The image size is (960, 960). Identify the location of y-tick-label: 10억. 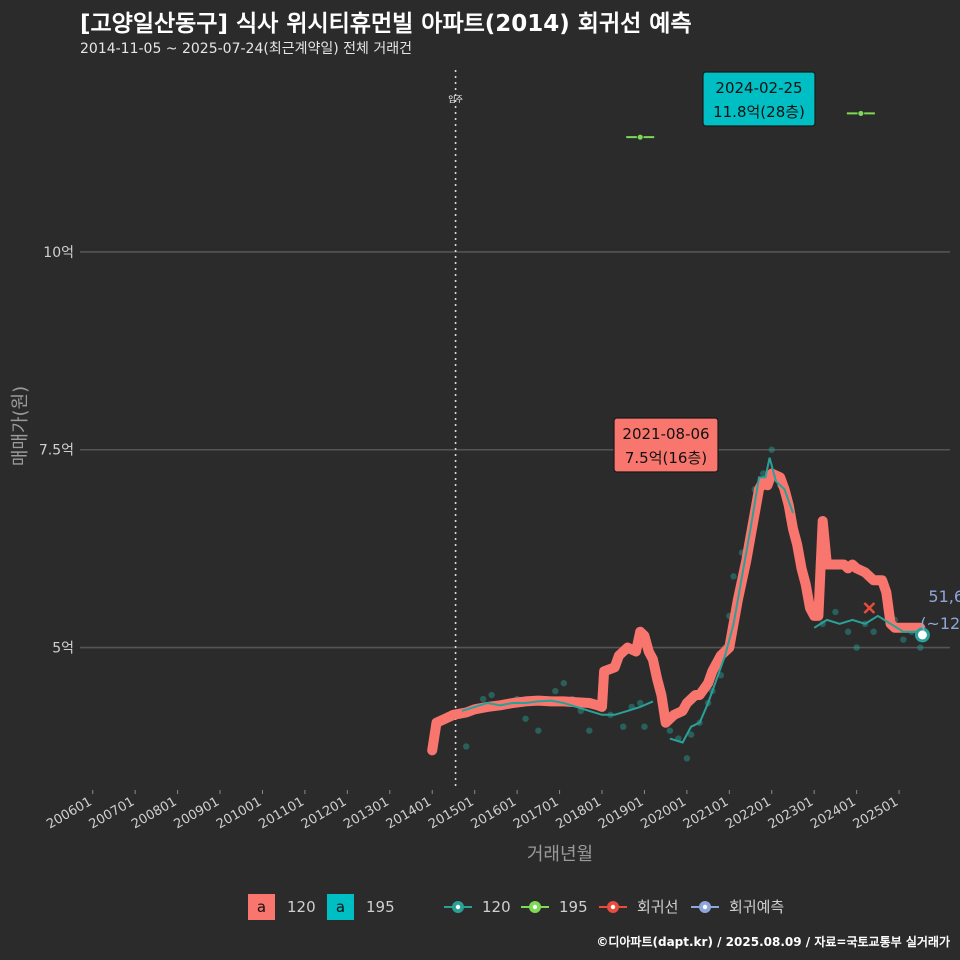
(58, 253).